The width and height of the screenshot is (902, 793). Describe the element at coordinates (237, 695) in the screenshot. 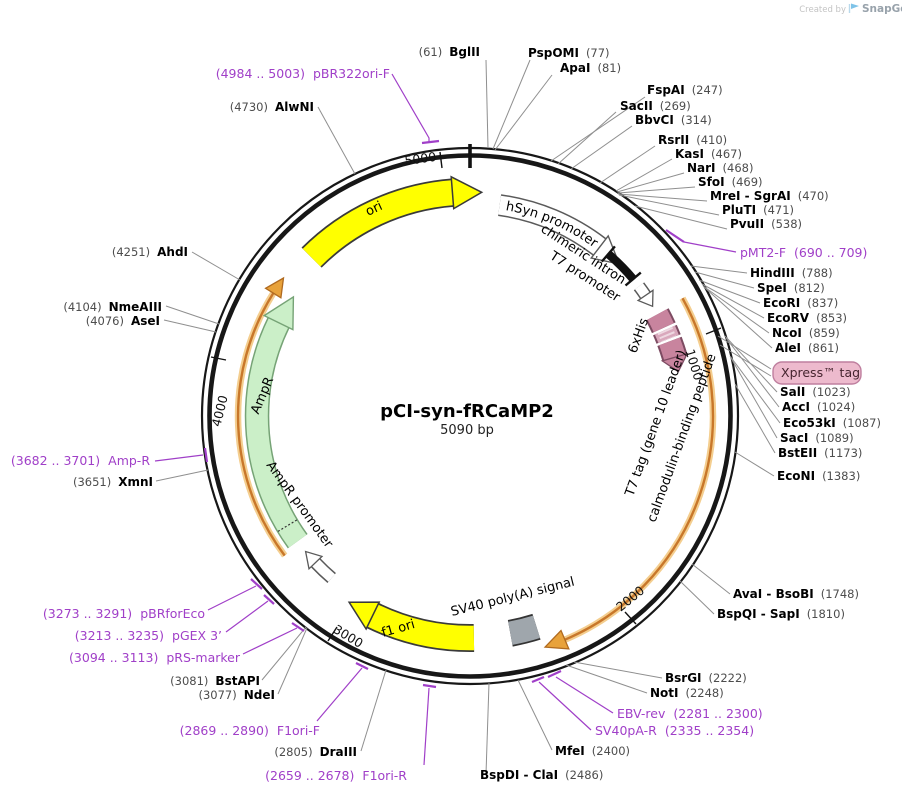

I see `site-label-ndei: (3077) NdeI` at that location.